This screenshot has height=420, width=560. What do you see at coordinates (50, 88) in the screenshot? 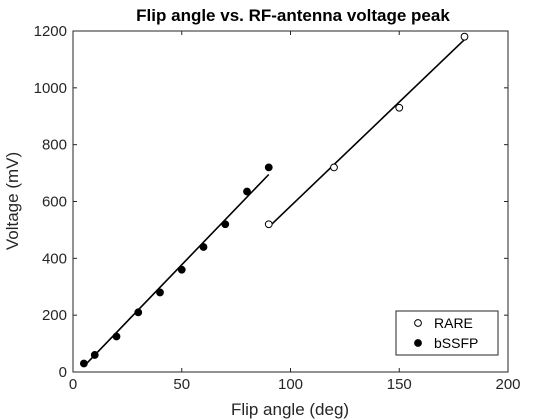
I see `y-tick-label: 1000` at bounding box center [50, 88].